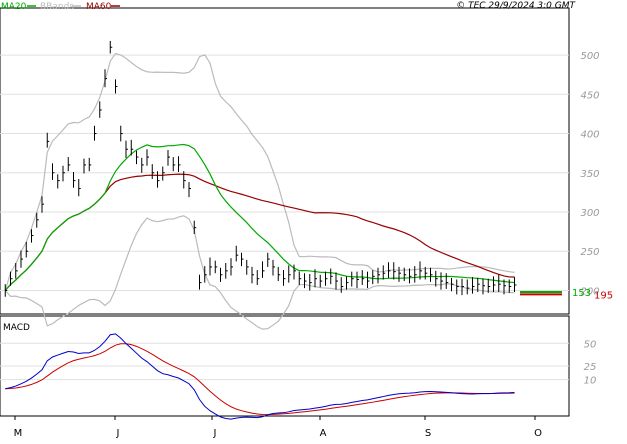  I want to click on macd-y-tick-label: 50, so click(590, 344).